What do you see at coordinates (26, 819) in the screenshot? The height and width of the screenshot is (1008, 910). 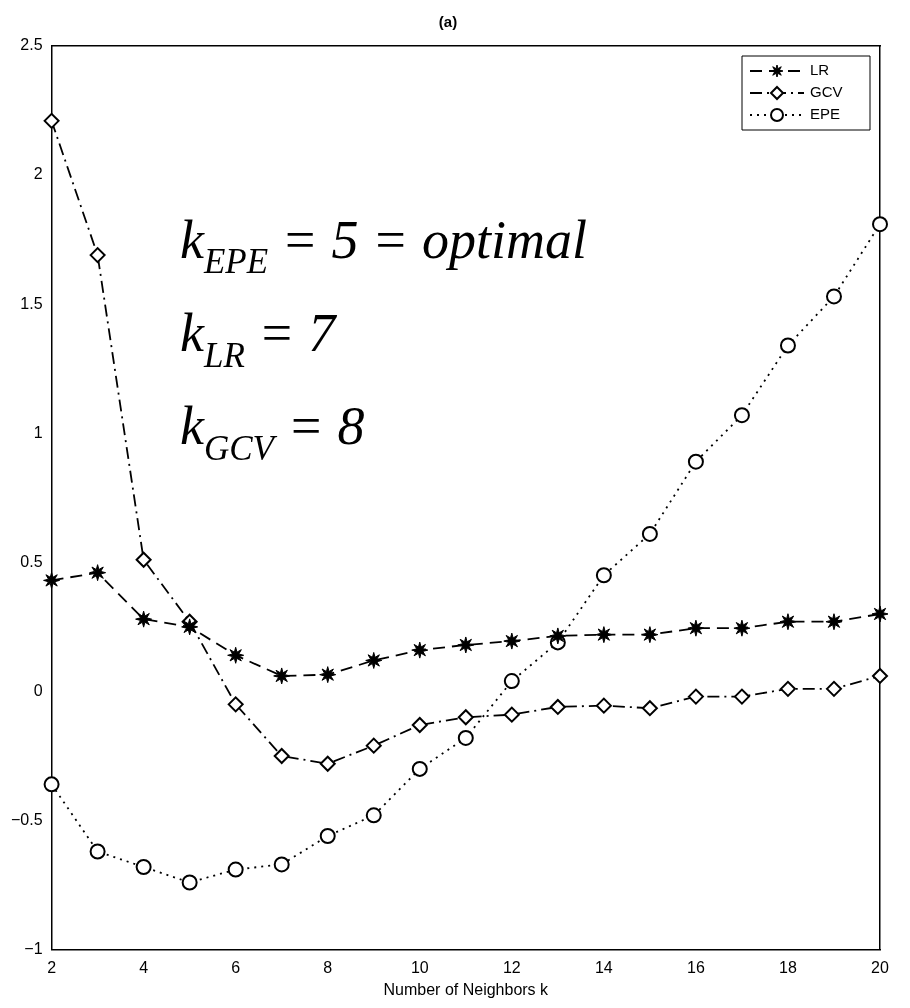 I see `y-tick-label: −0.5` at bounding box center [26, 819].